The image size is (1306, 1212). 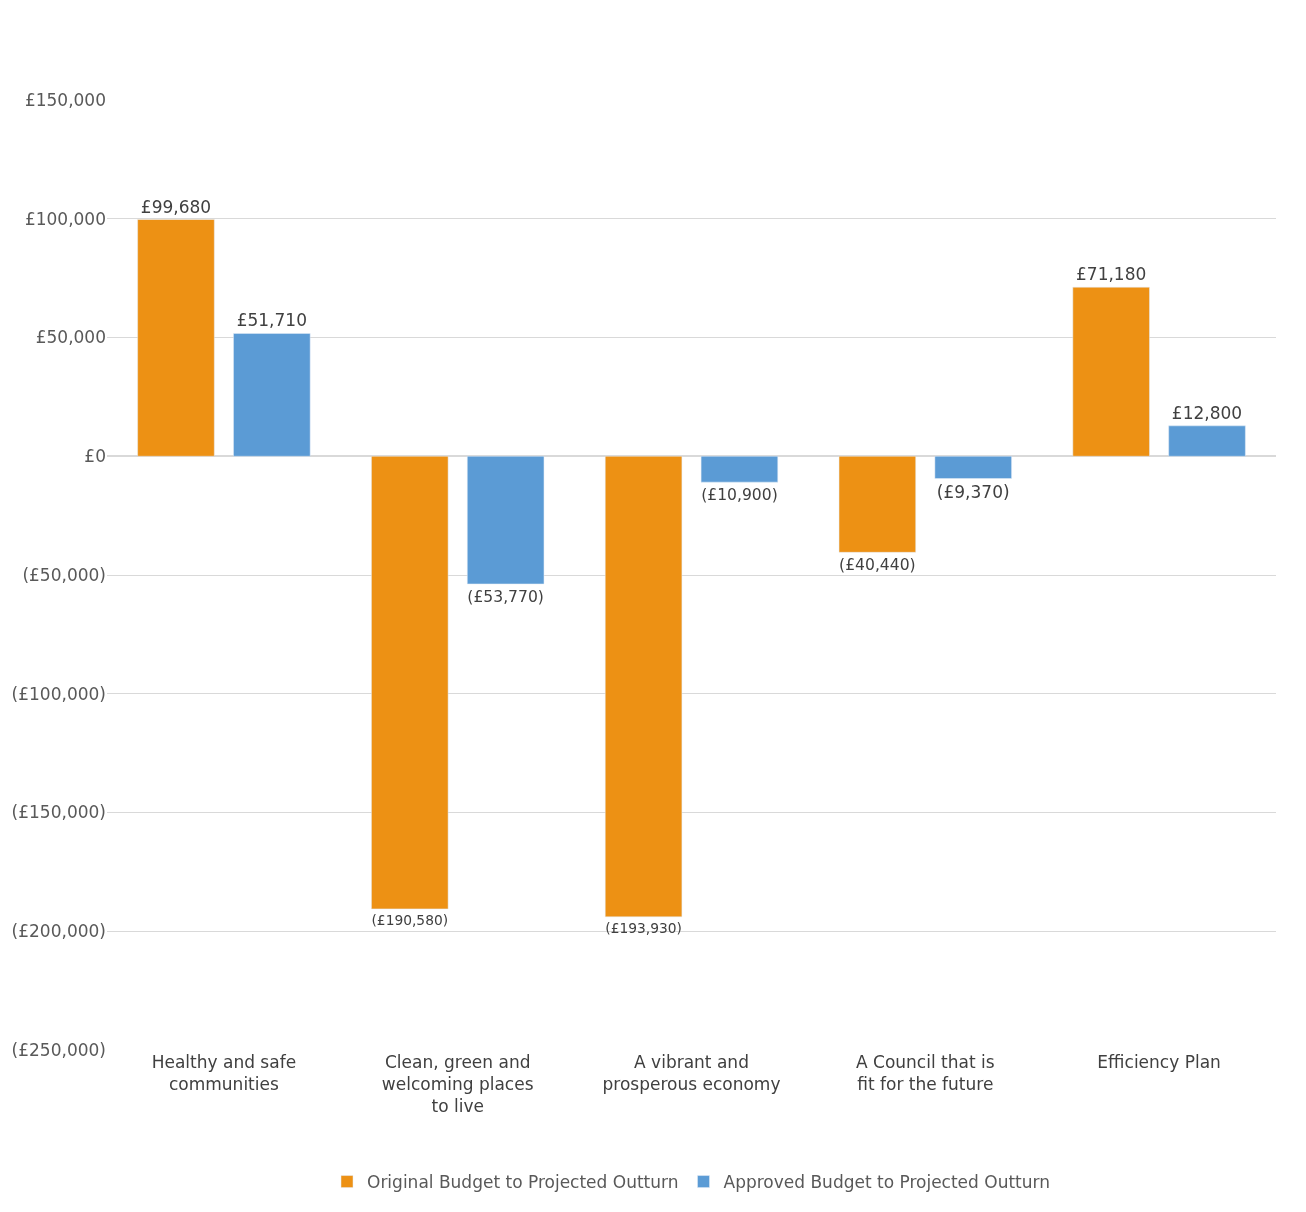 What do you see at coordinates (457, 1084) in the screenshot?
I see `x-tick-label: Clean, green and welcoming places to live` at bounding box center [457, 1084].